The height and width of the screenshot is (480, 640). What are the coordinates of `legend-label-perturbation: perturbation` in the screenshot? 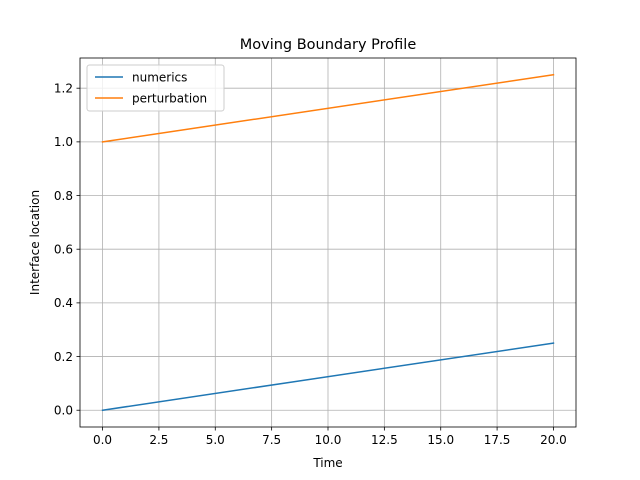 It's located at (169, 98).